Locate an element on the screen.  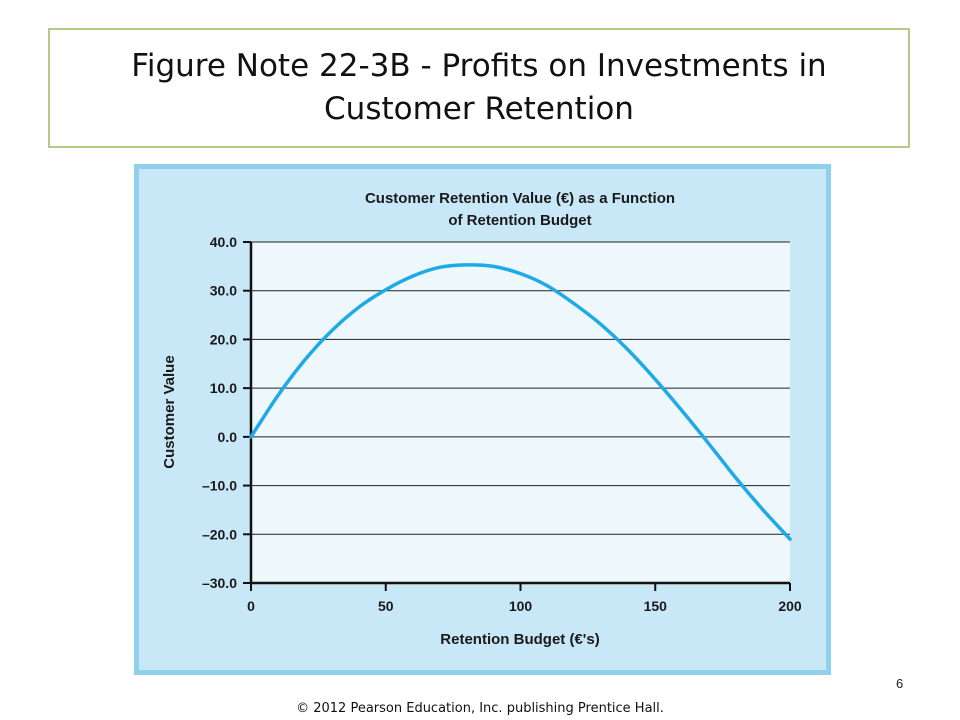
x-tick-label: 100 is located at coordinates (521, 606).